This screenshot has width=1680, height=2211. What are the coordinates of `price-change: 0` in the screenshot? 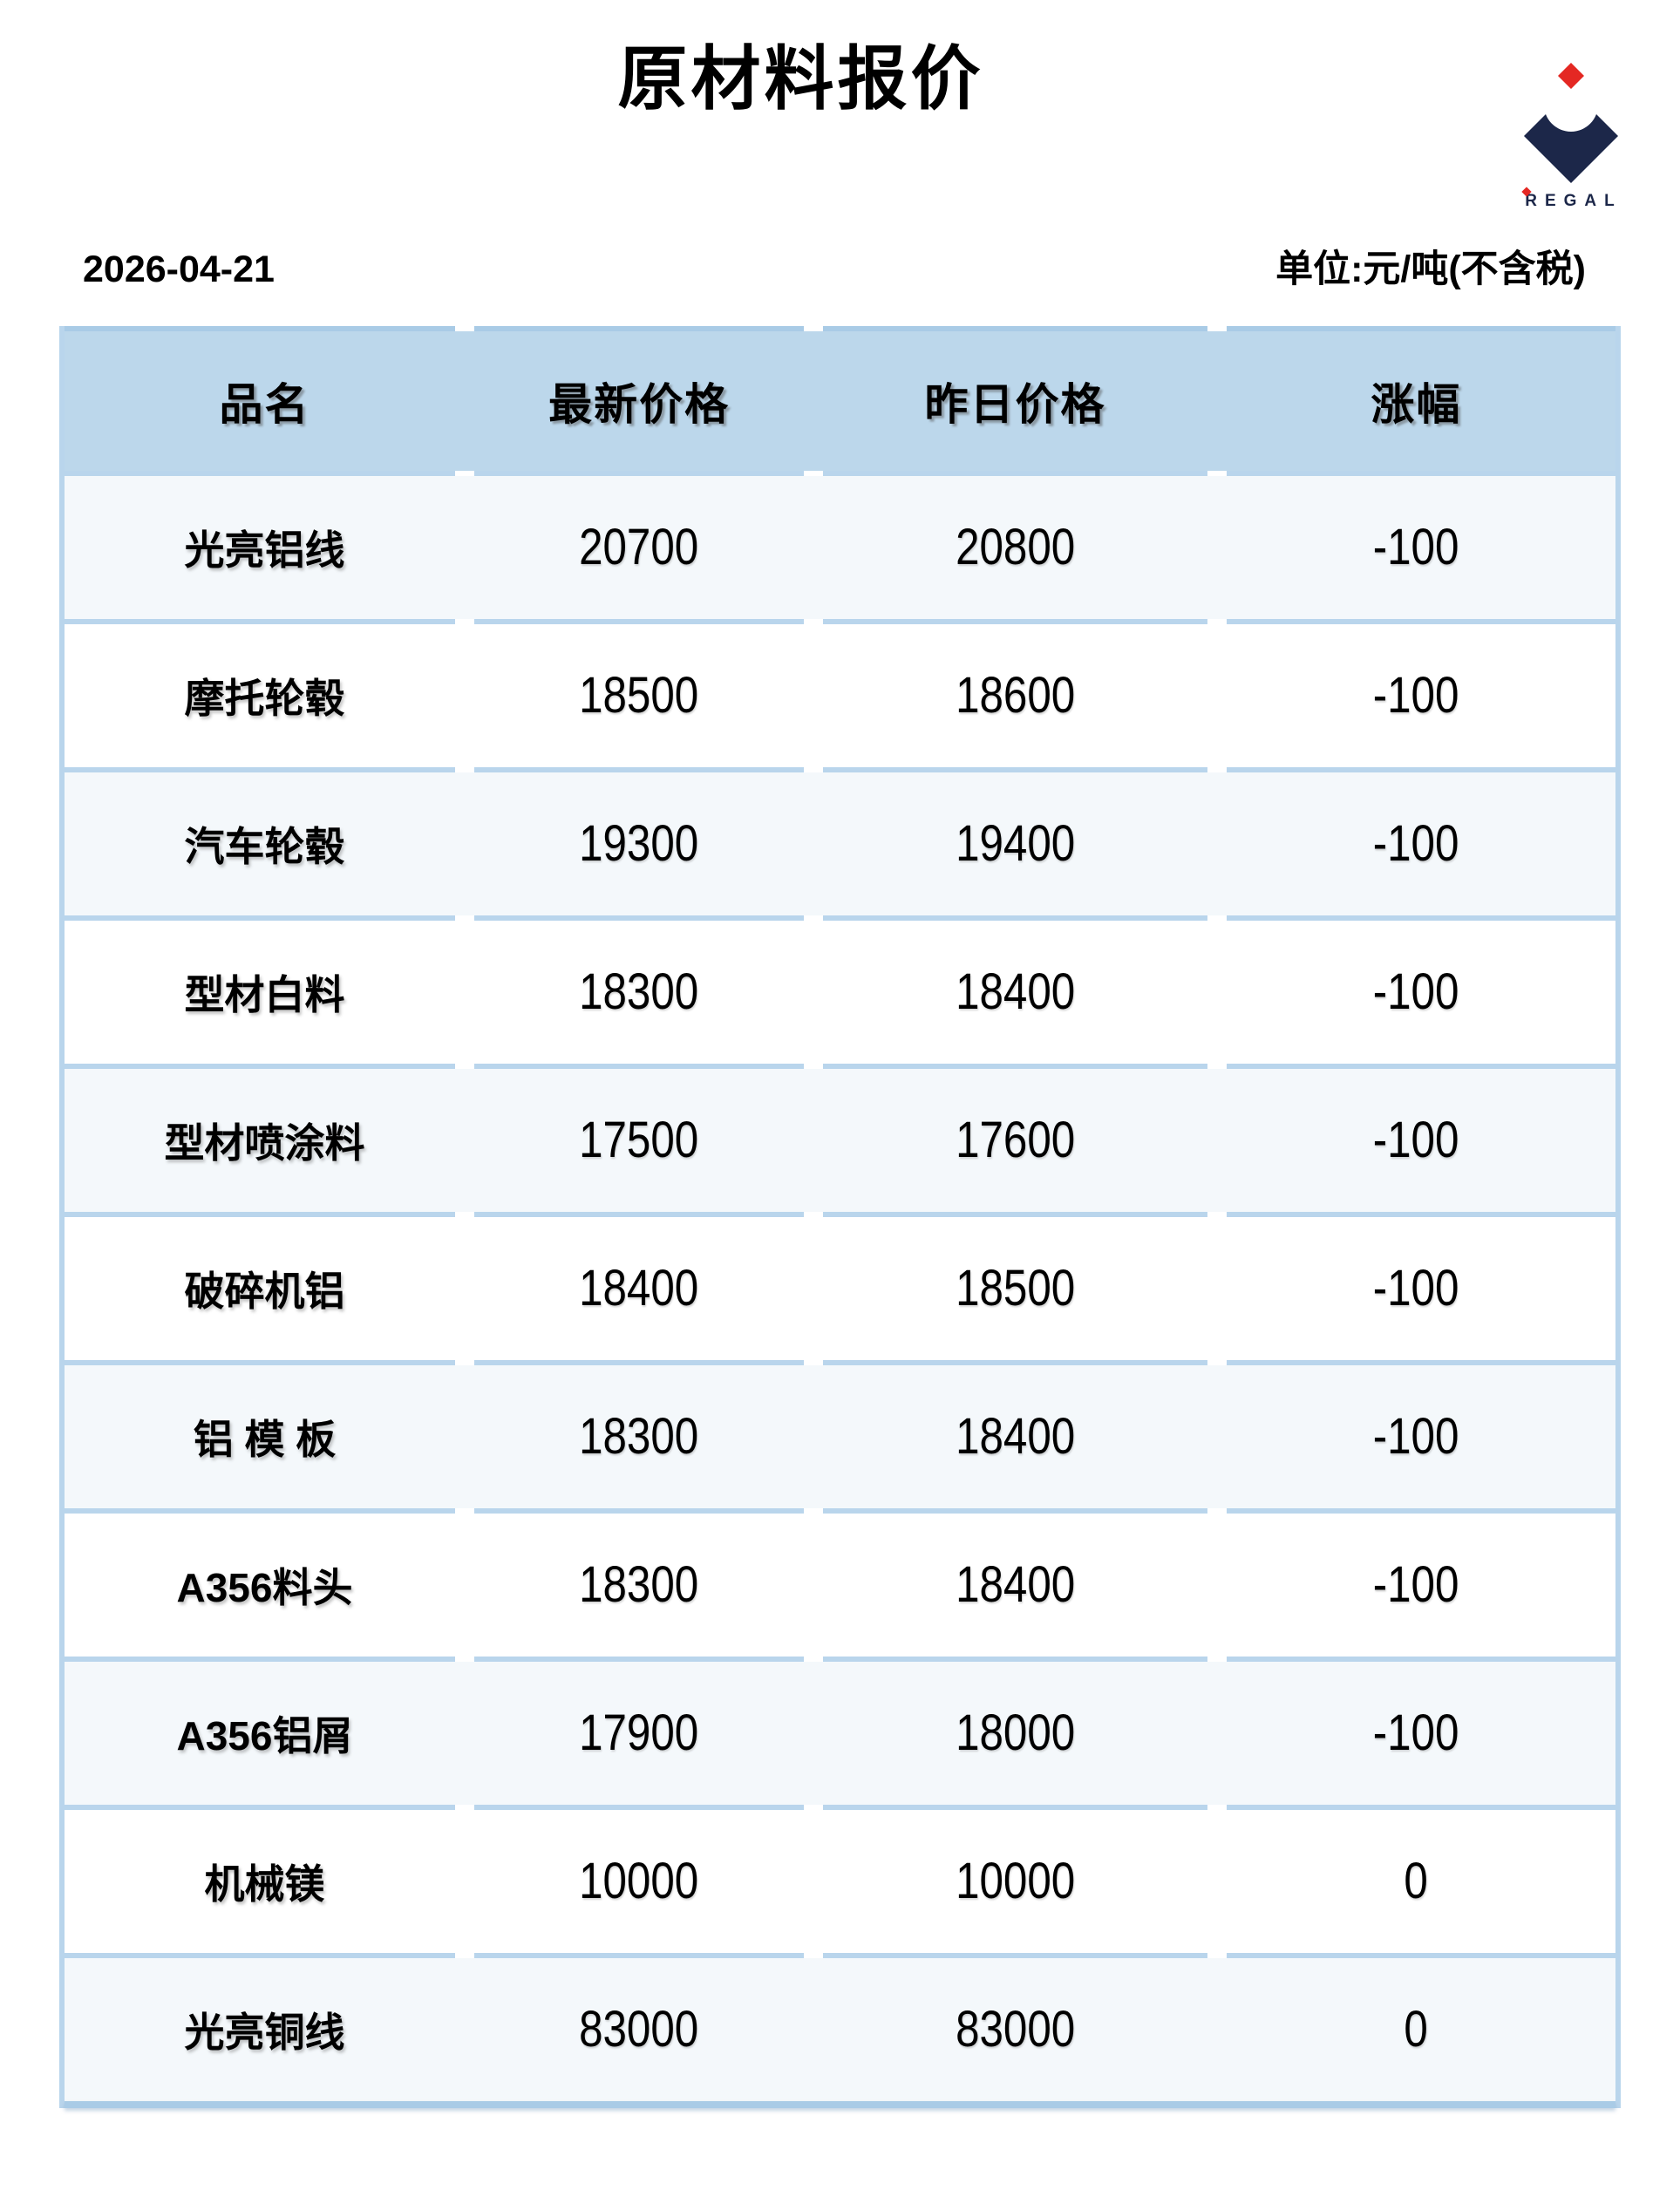 It's located at (1416, 2029).